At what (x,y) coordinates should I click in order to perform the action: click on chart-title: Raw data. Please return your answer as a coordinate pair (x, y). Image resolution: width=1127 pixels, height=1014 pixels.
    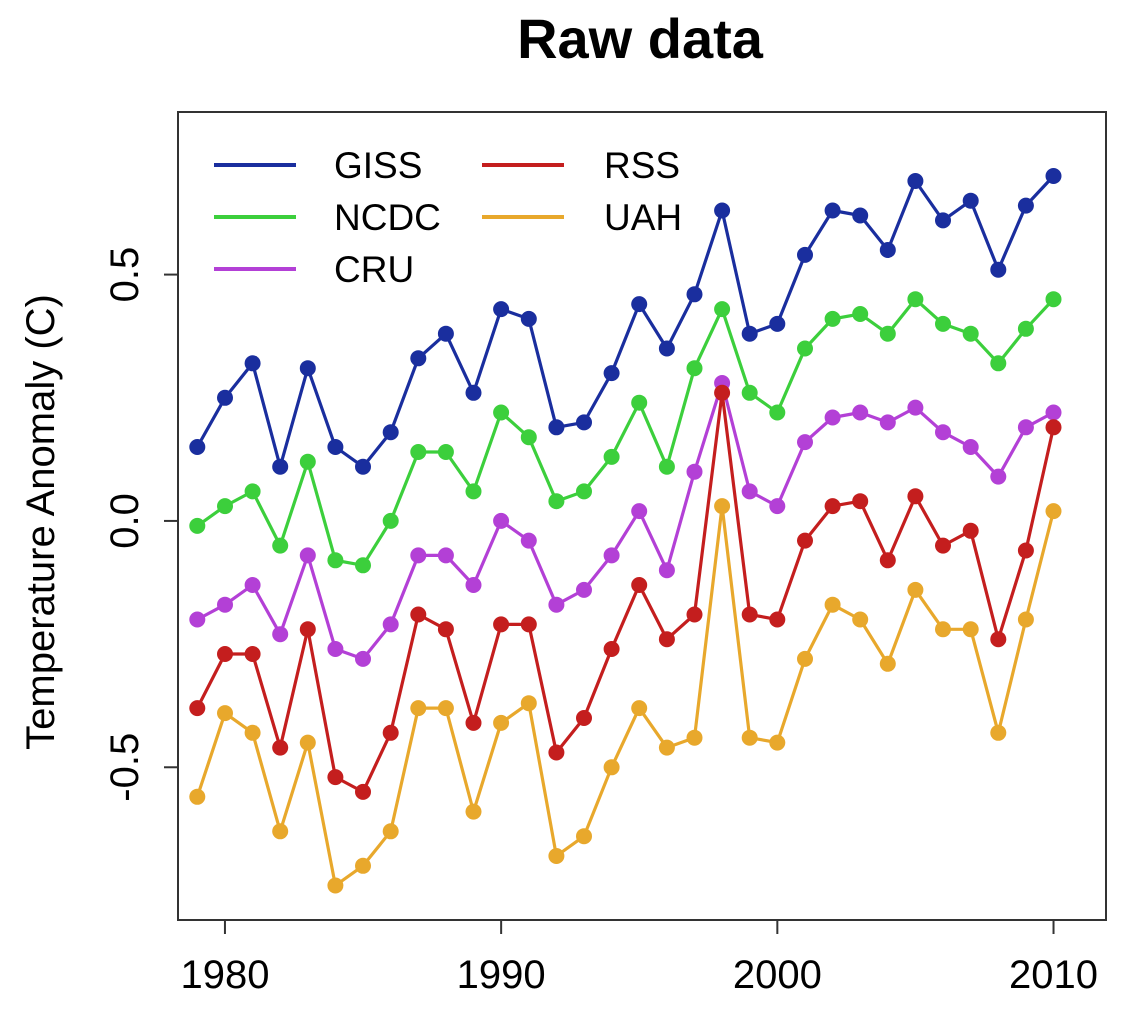
    Looking at the image, I should click on (640, 38).